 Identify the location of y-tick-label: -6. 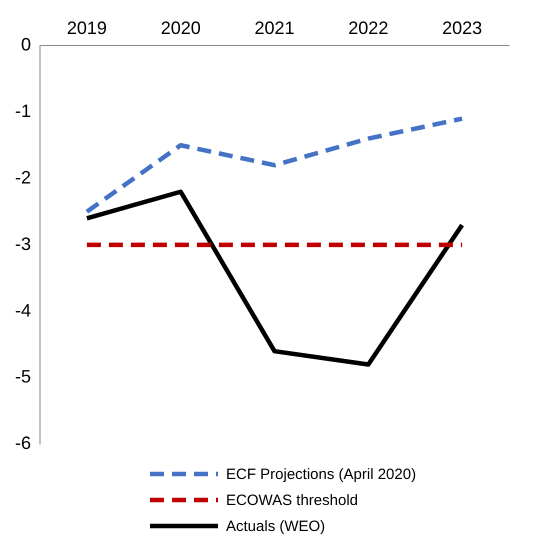
(23, 443).